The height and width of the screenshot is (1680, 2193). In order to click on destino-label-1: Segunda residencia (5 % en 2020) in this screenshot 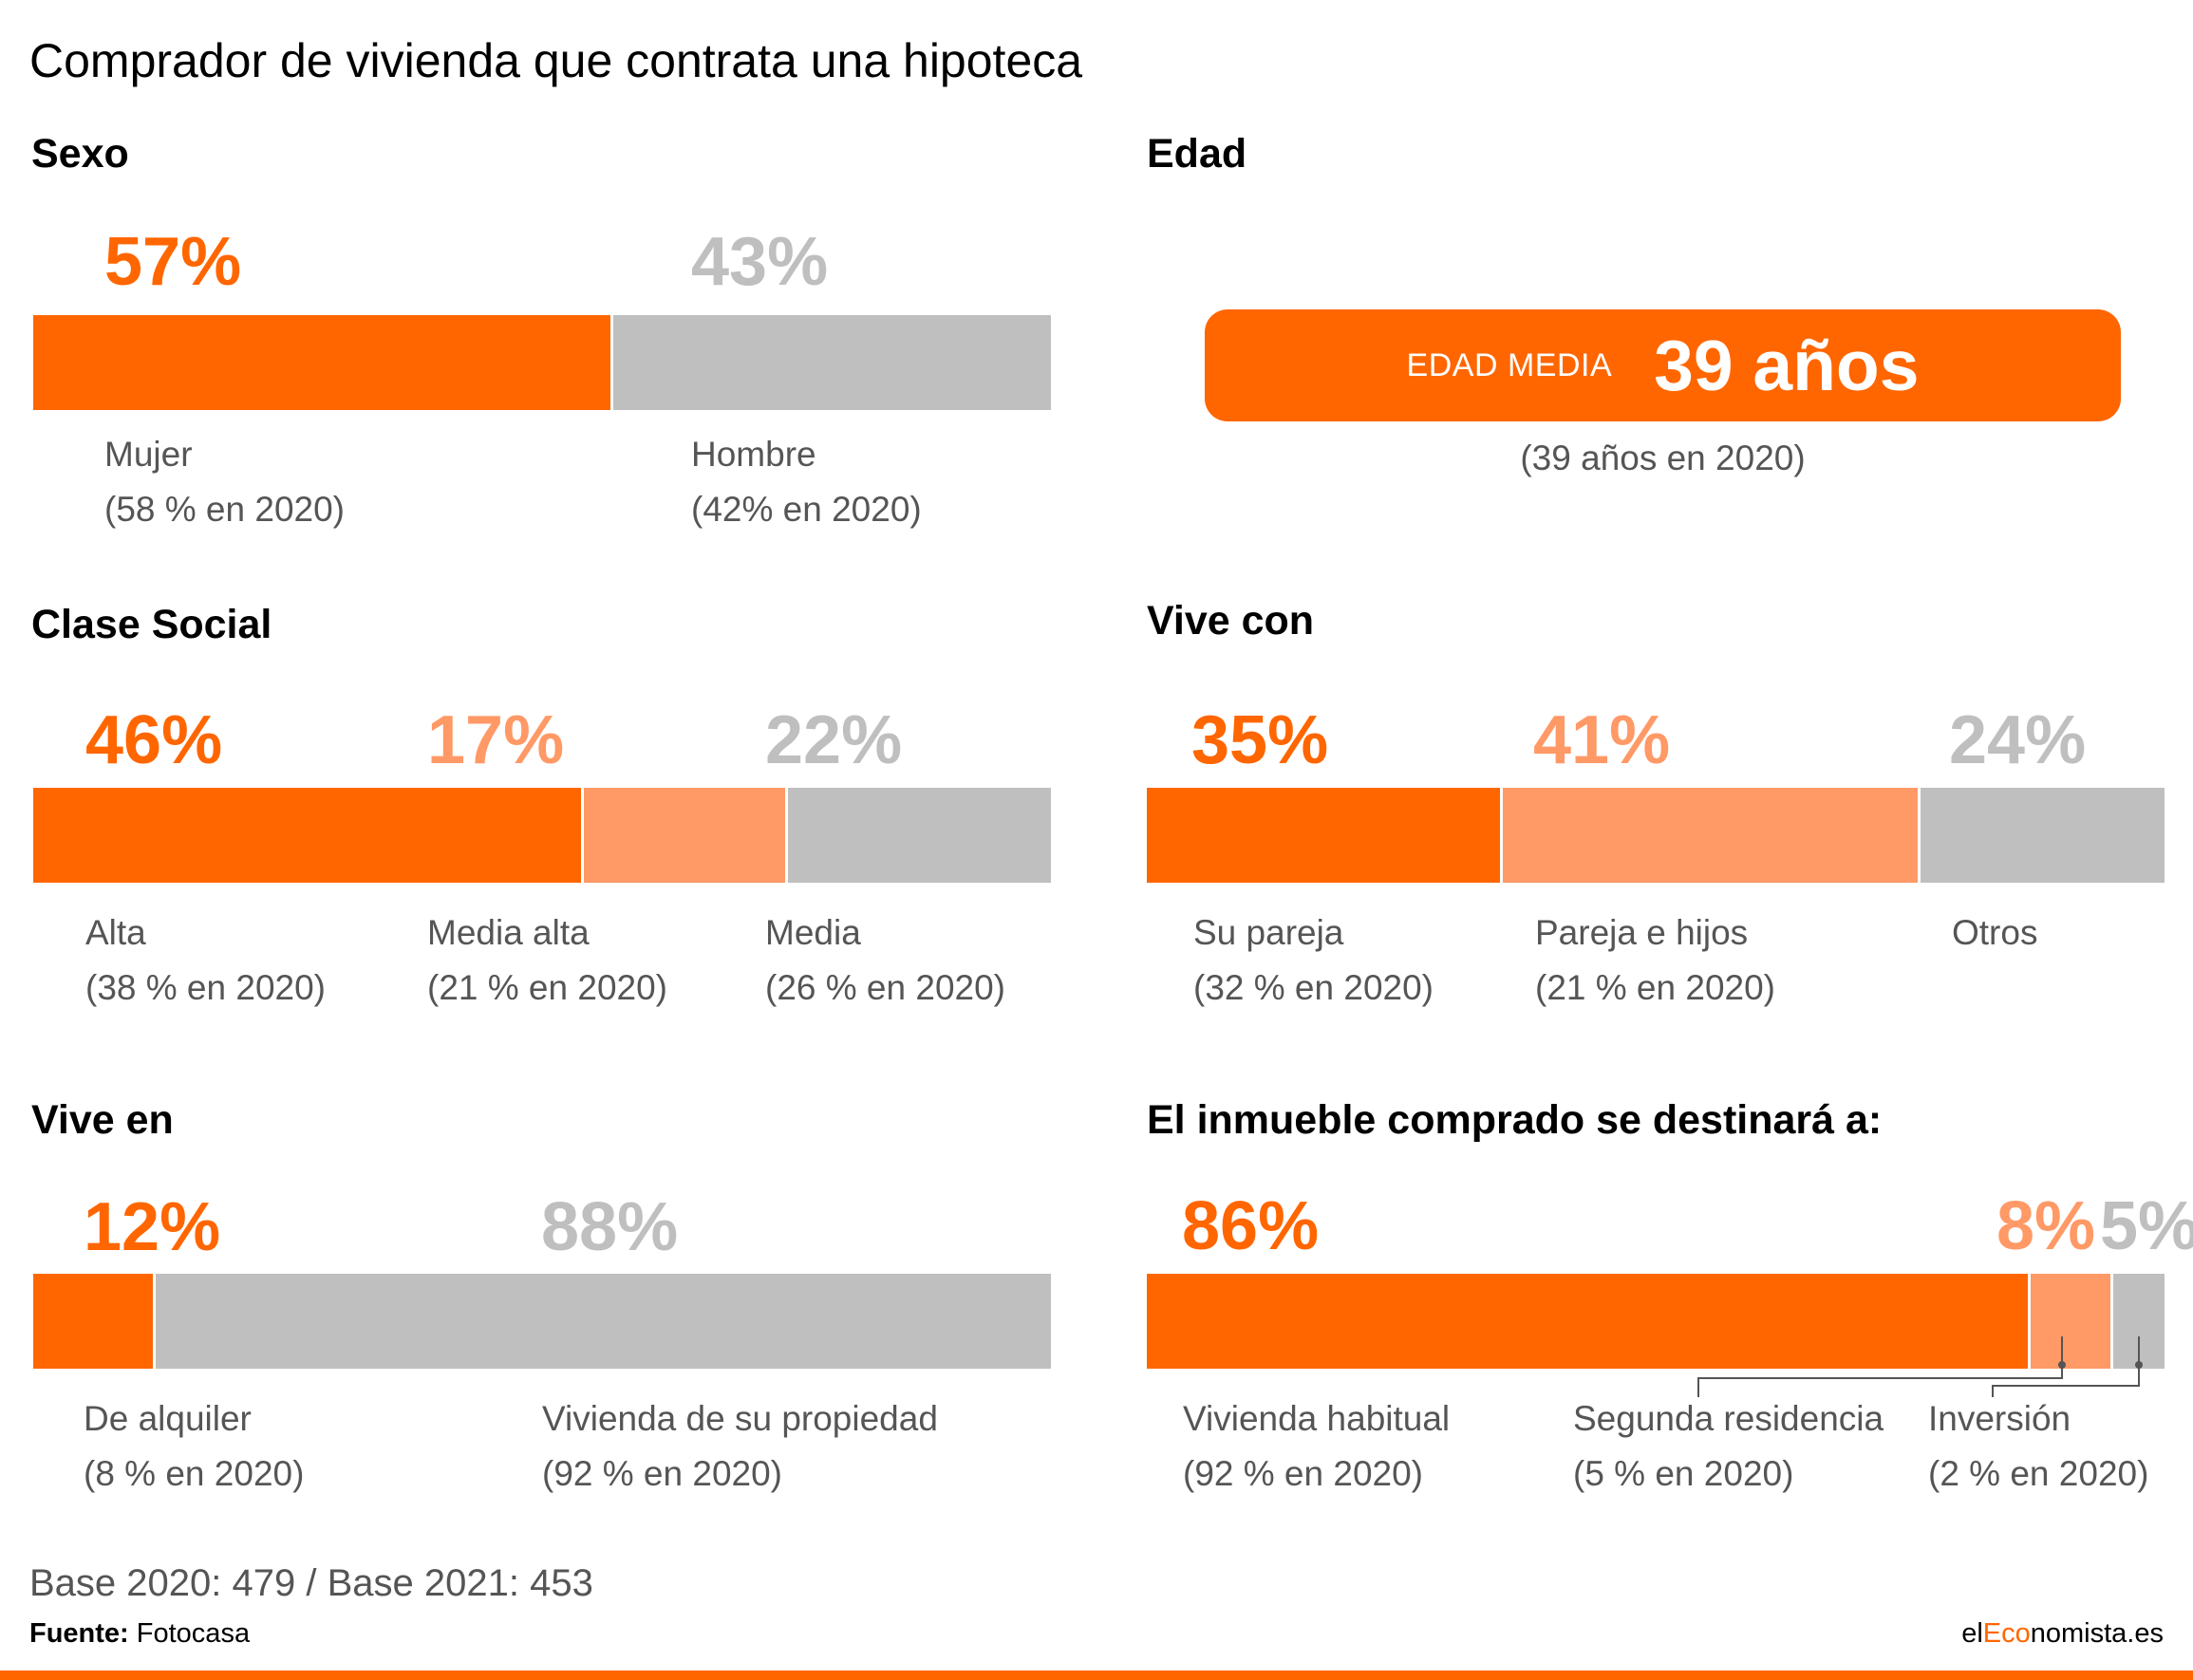, I will do `click(1729, 1447)`.